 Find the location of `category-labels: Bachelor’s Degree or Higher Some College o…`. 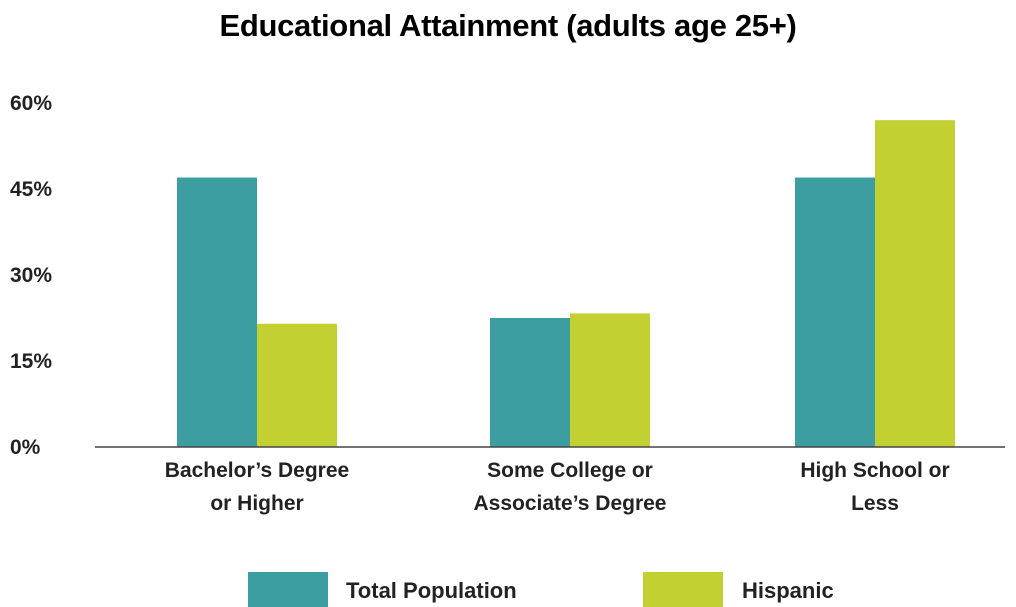

category-labels: Bachelor’s Degree or Higher Some College o… is located at coordinates (557, 487).